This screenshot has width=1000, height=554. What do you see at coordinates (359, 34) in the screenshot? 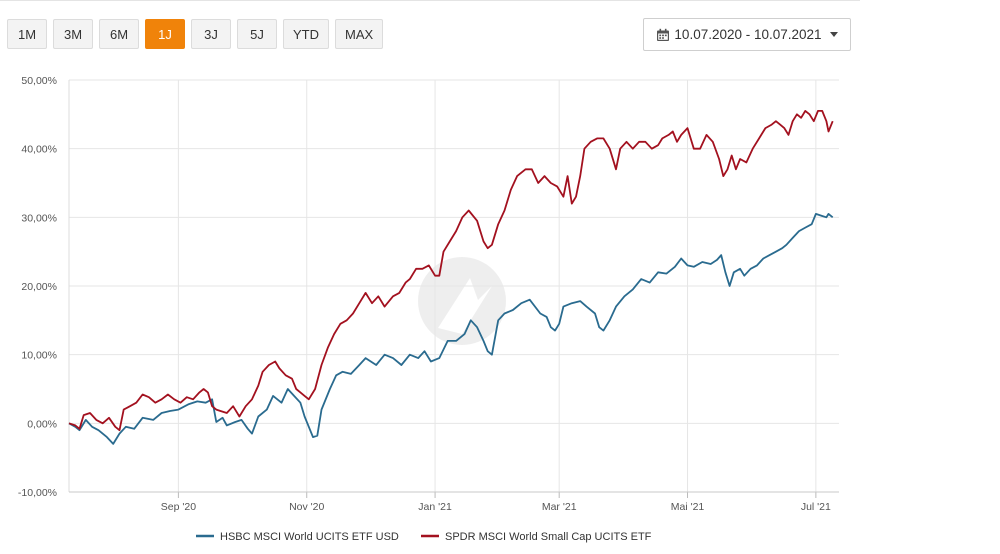
I see `range-button-max: MAX` at bounding box center [359, 34].